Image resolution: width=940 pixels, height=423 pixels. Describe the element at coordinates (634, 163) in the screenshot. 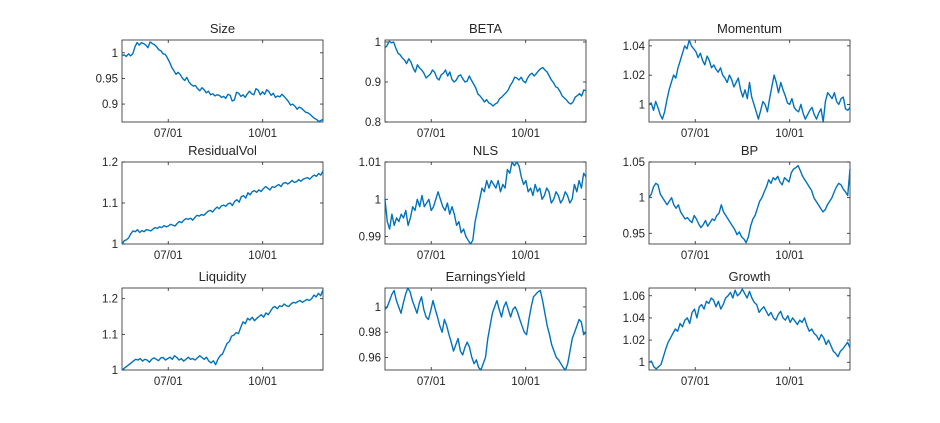

I see `y-tick-label: 1.05` at that location.